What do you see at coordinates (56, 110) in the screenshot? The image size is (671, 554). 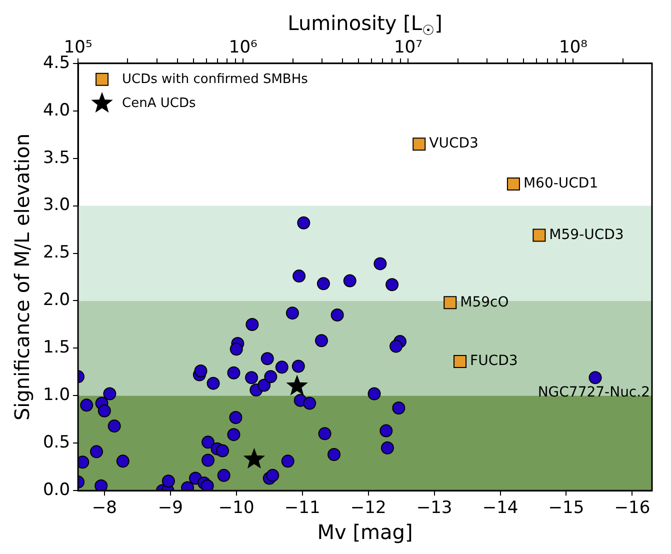 I see `y-tick-label: 4.0` at bounding box center [56, 110].